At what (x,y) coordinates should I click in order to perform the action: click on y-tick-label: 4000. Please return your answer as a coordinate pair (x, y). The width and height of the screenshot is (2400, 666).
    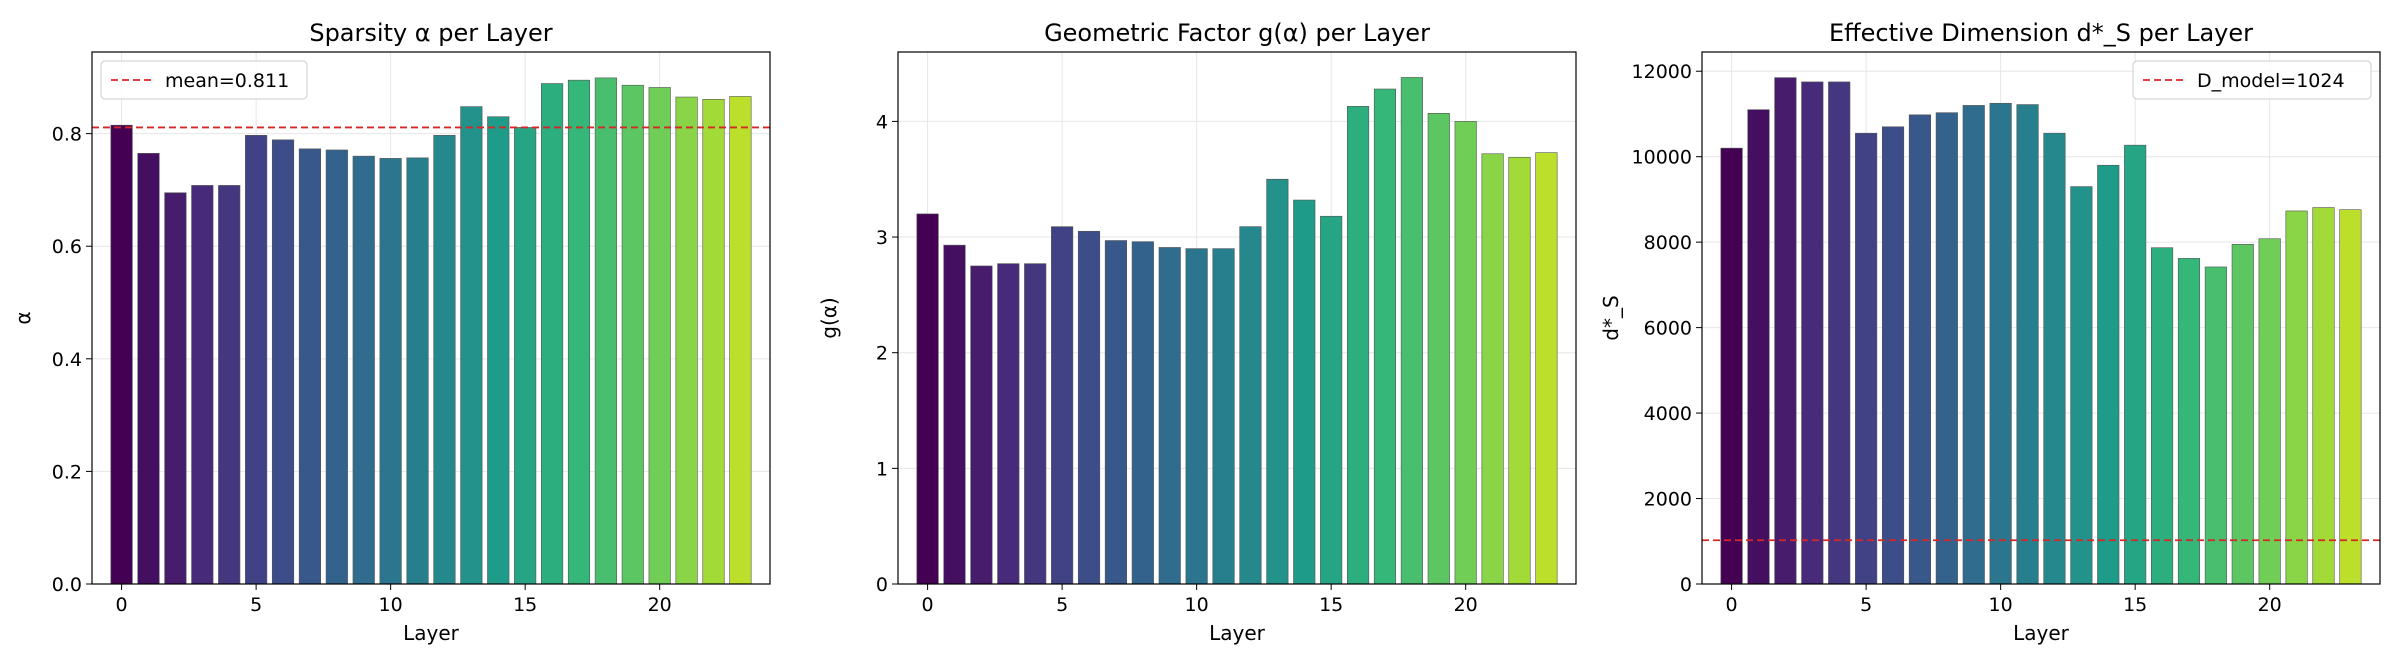
    Looking at the image, I should click on (1668, 414).